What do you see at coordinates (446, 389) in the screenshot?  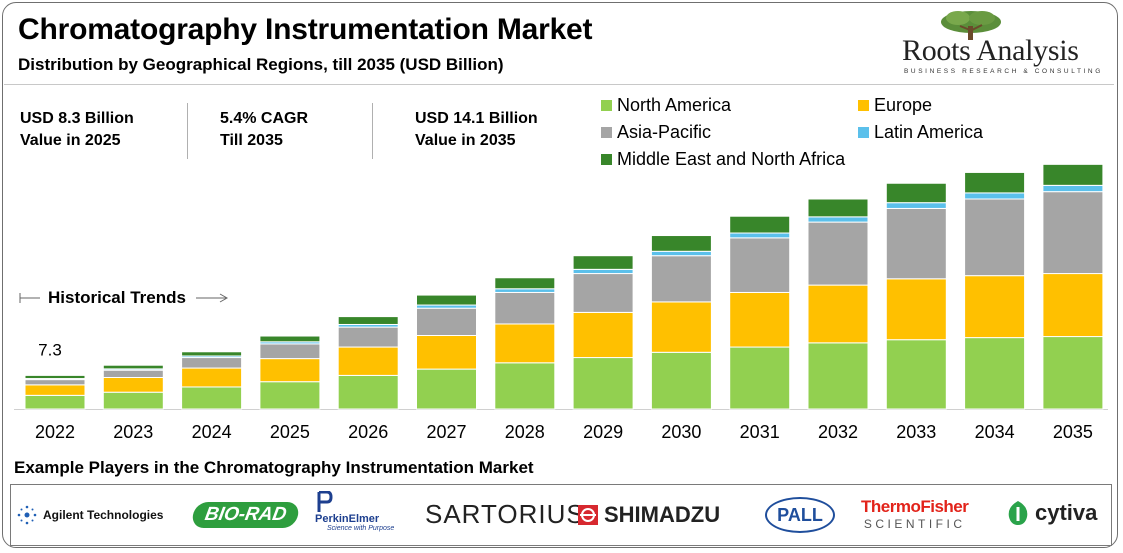 I see `bar-segment-2027-north-america` at bounding box center [446, 389].